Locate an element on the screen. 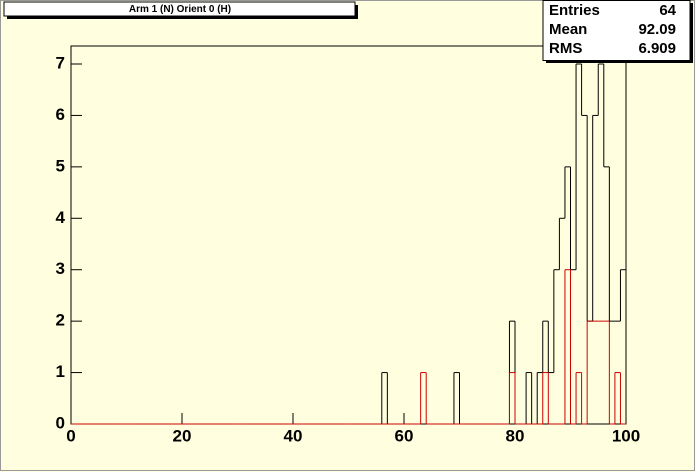 This screenshot has width=696, height=472. x-tick-label: 100 is located at coordinates (626, 435).